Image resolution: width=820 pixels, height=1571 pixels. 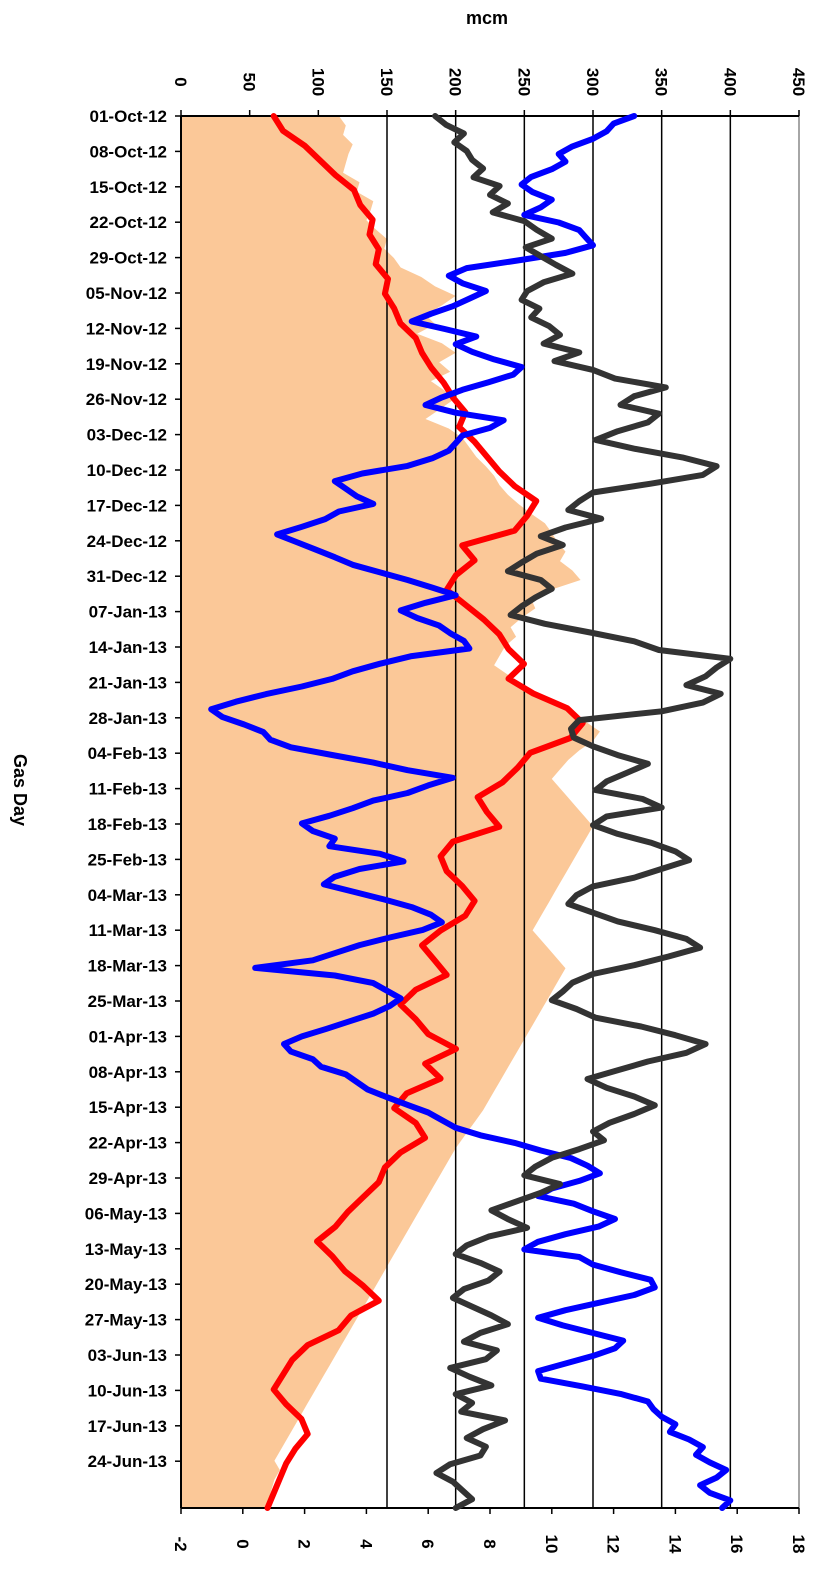 I want to click on date-tick-label: 31-Dec-12, so click(x=127, y=576).